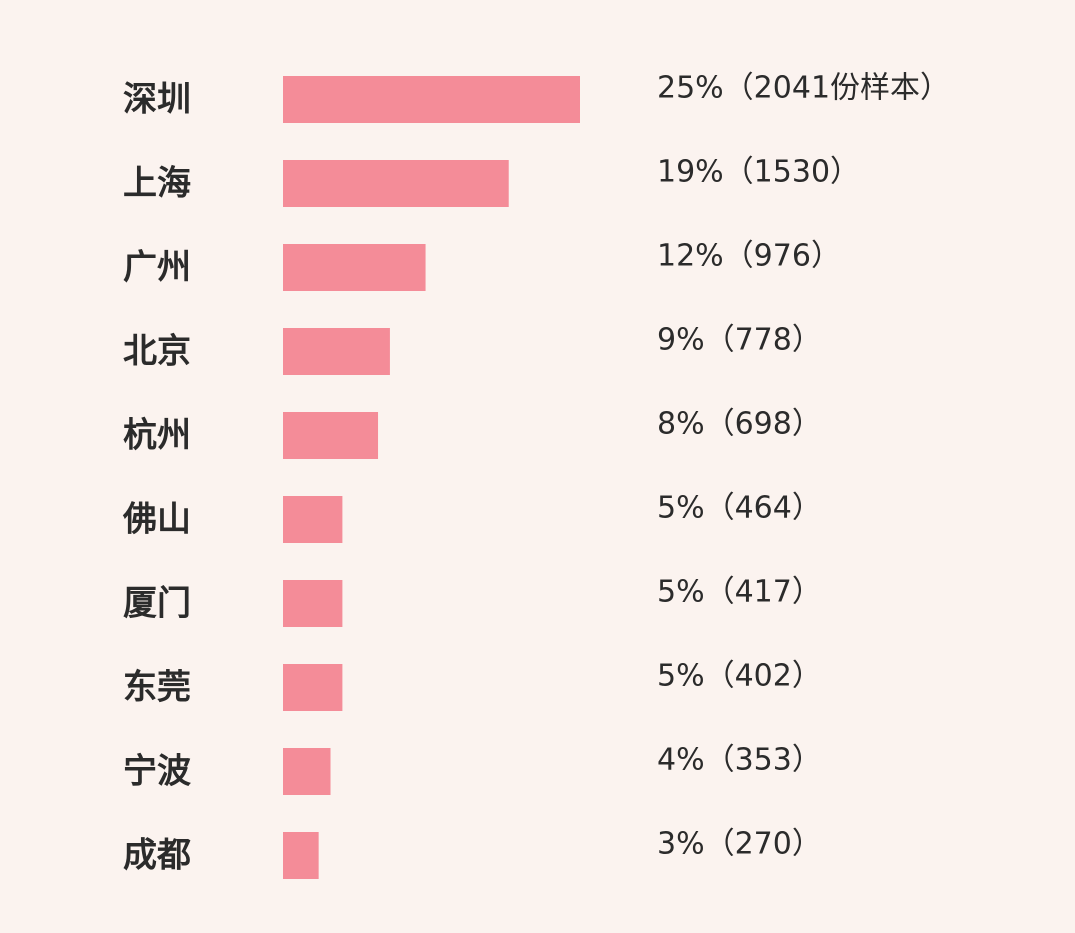 The width and height of the screenshot is (1075, 933). Describe the element at coordinates (157, 352) in the screenshot. I see `category-label-3: 北京` at that location.